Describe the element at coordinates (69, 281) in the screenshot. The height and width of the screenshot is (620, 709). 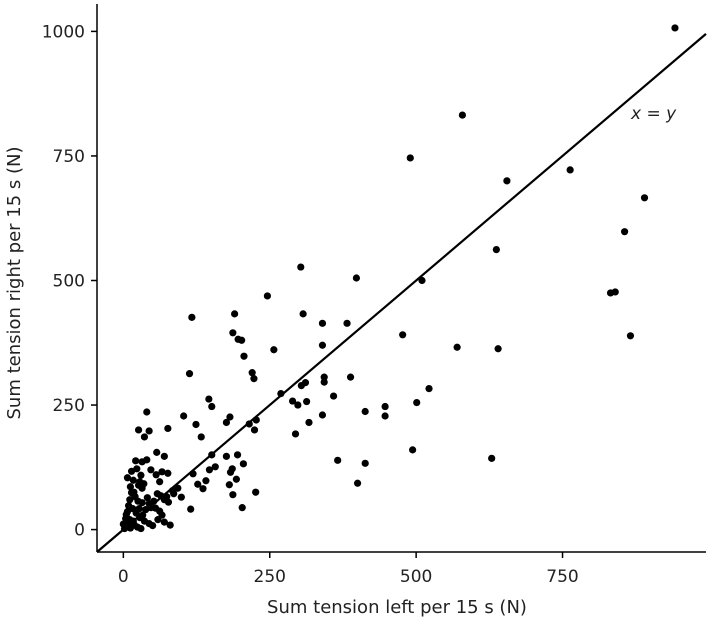
I see `y-tick-label: 500` at that location.